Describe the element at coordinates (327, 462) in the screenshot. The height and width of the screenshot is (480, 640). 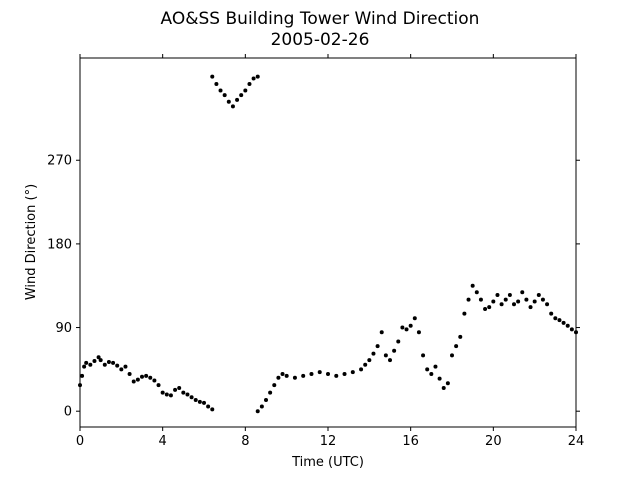
I see `x-axis-label: Time (UTC)` at that location.